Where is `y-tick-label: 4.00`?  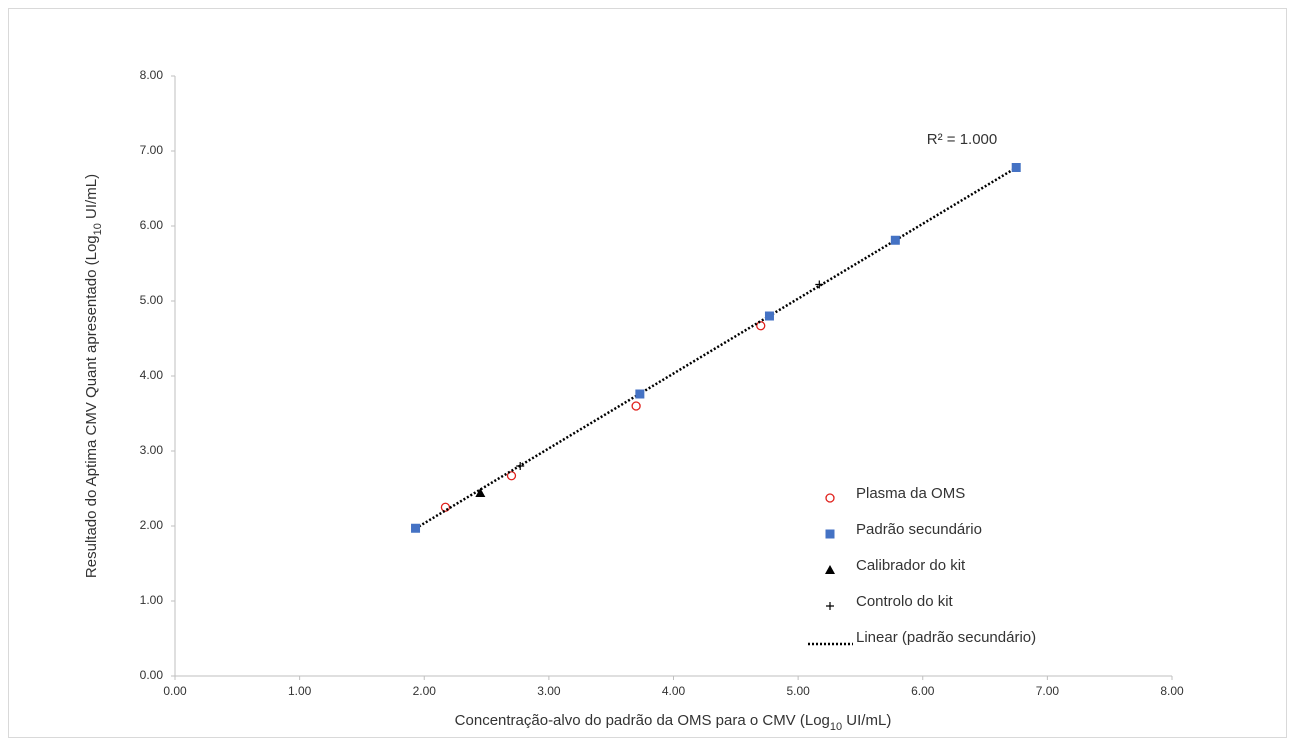 y-tick-label: 4.00 is located at coordinates (152, 375).